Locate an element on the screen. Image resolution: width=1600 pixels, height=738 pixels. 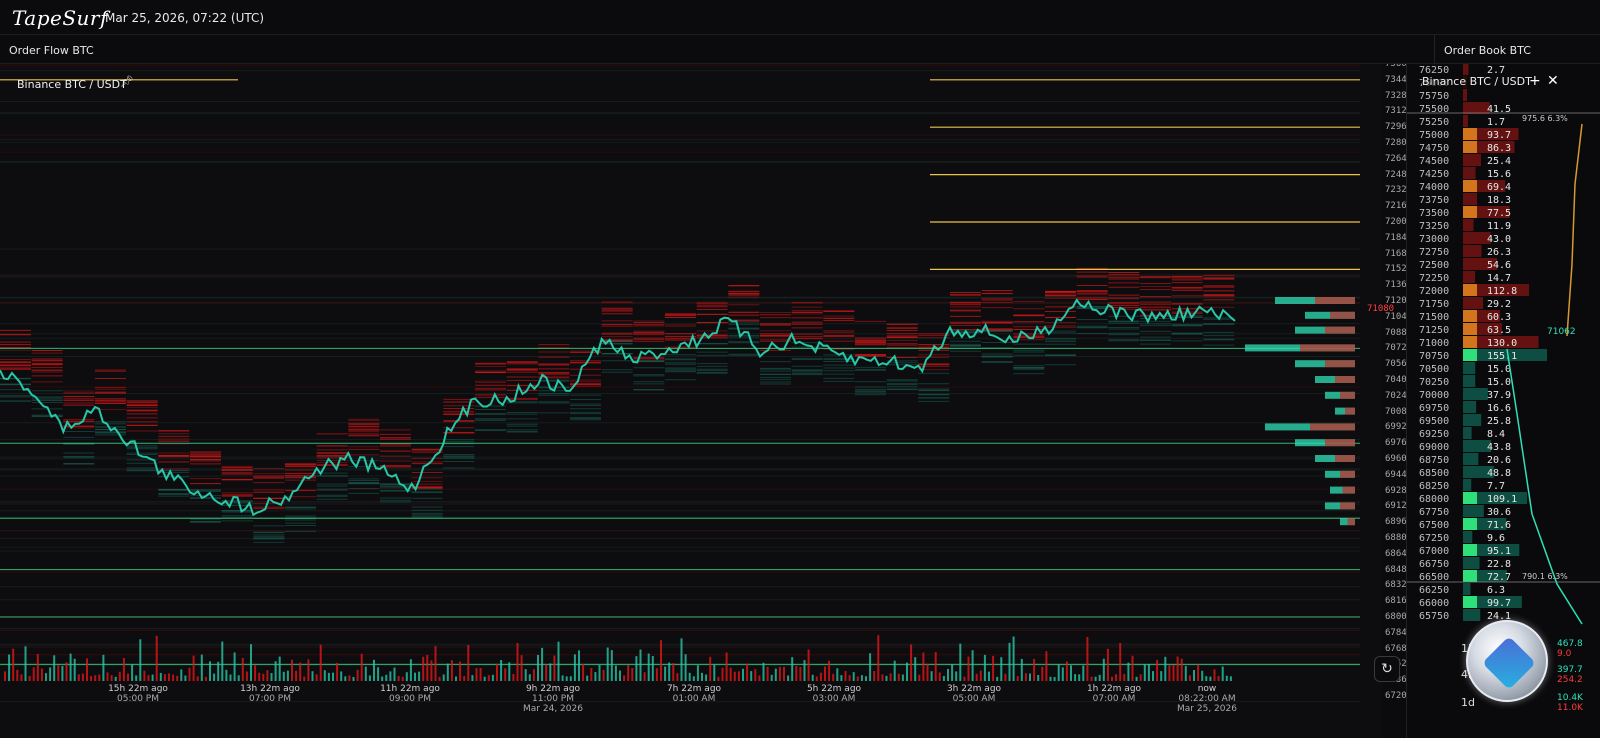
order-book-price: 65750 is located at coordinates (1434, 616).